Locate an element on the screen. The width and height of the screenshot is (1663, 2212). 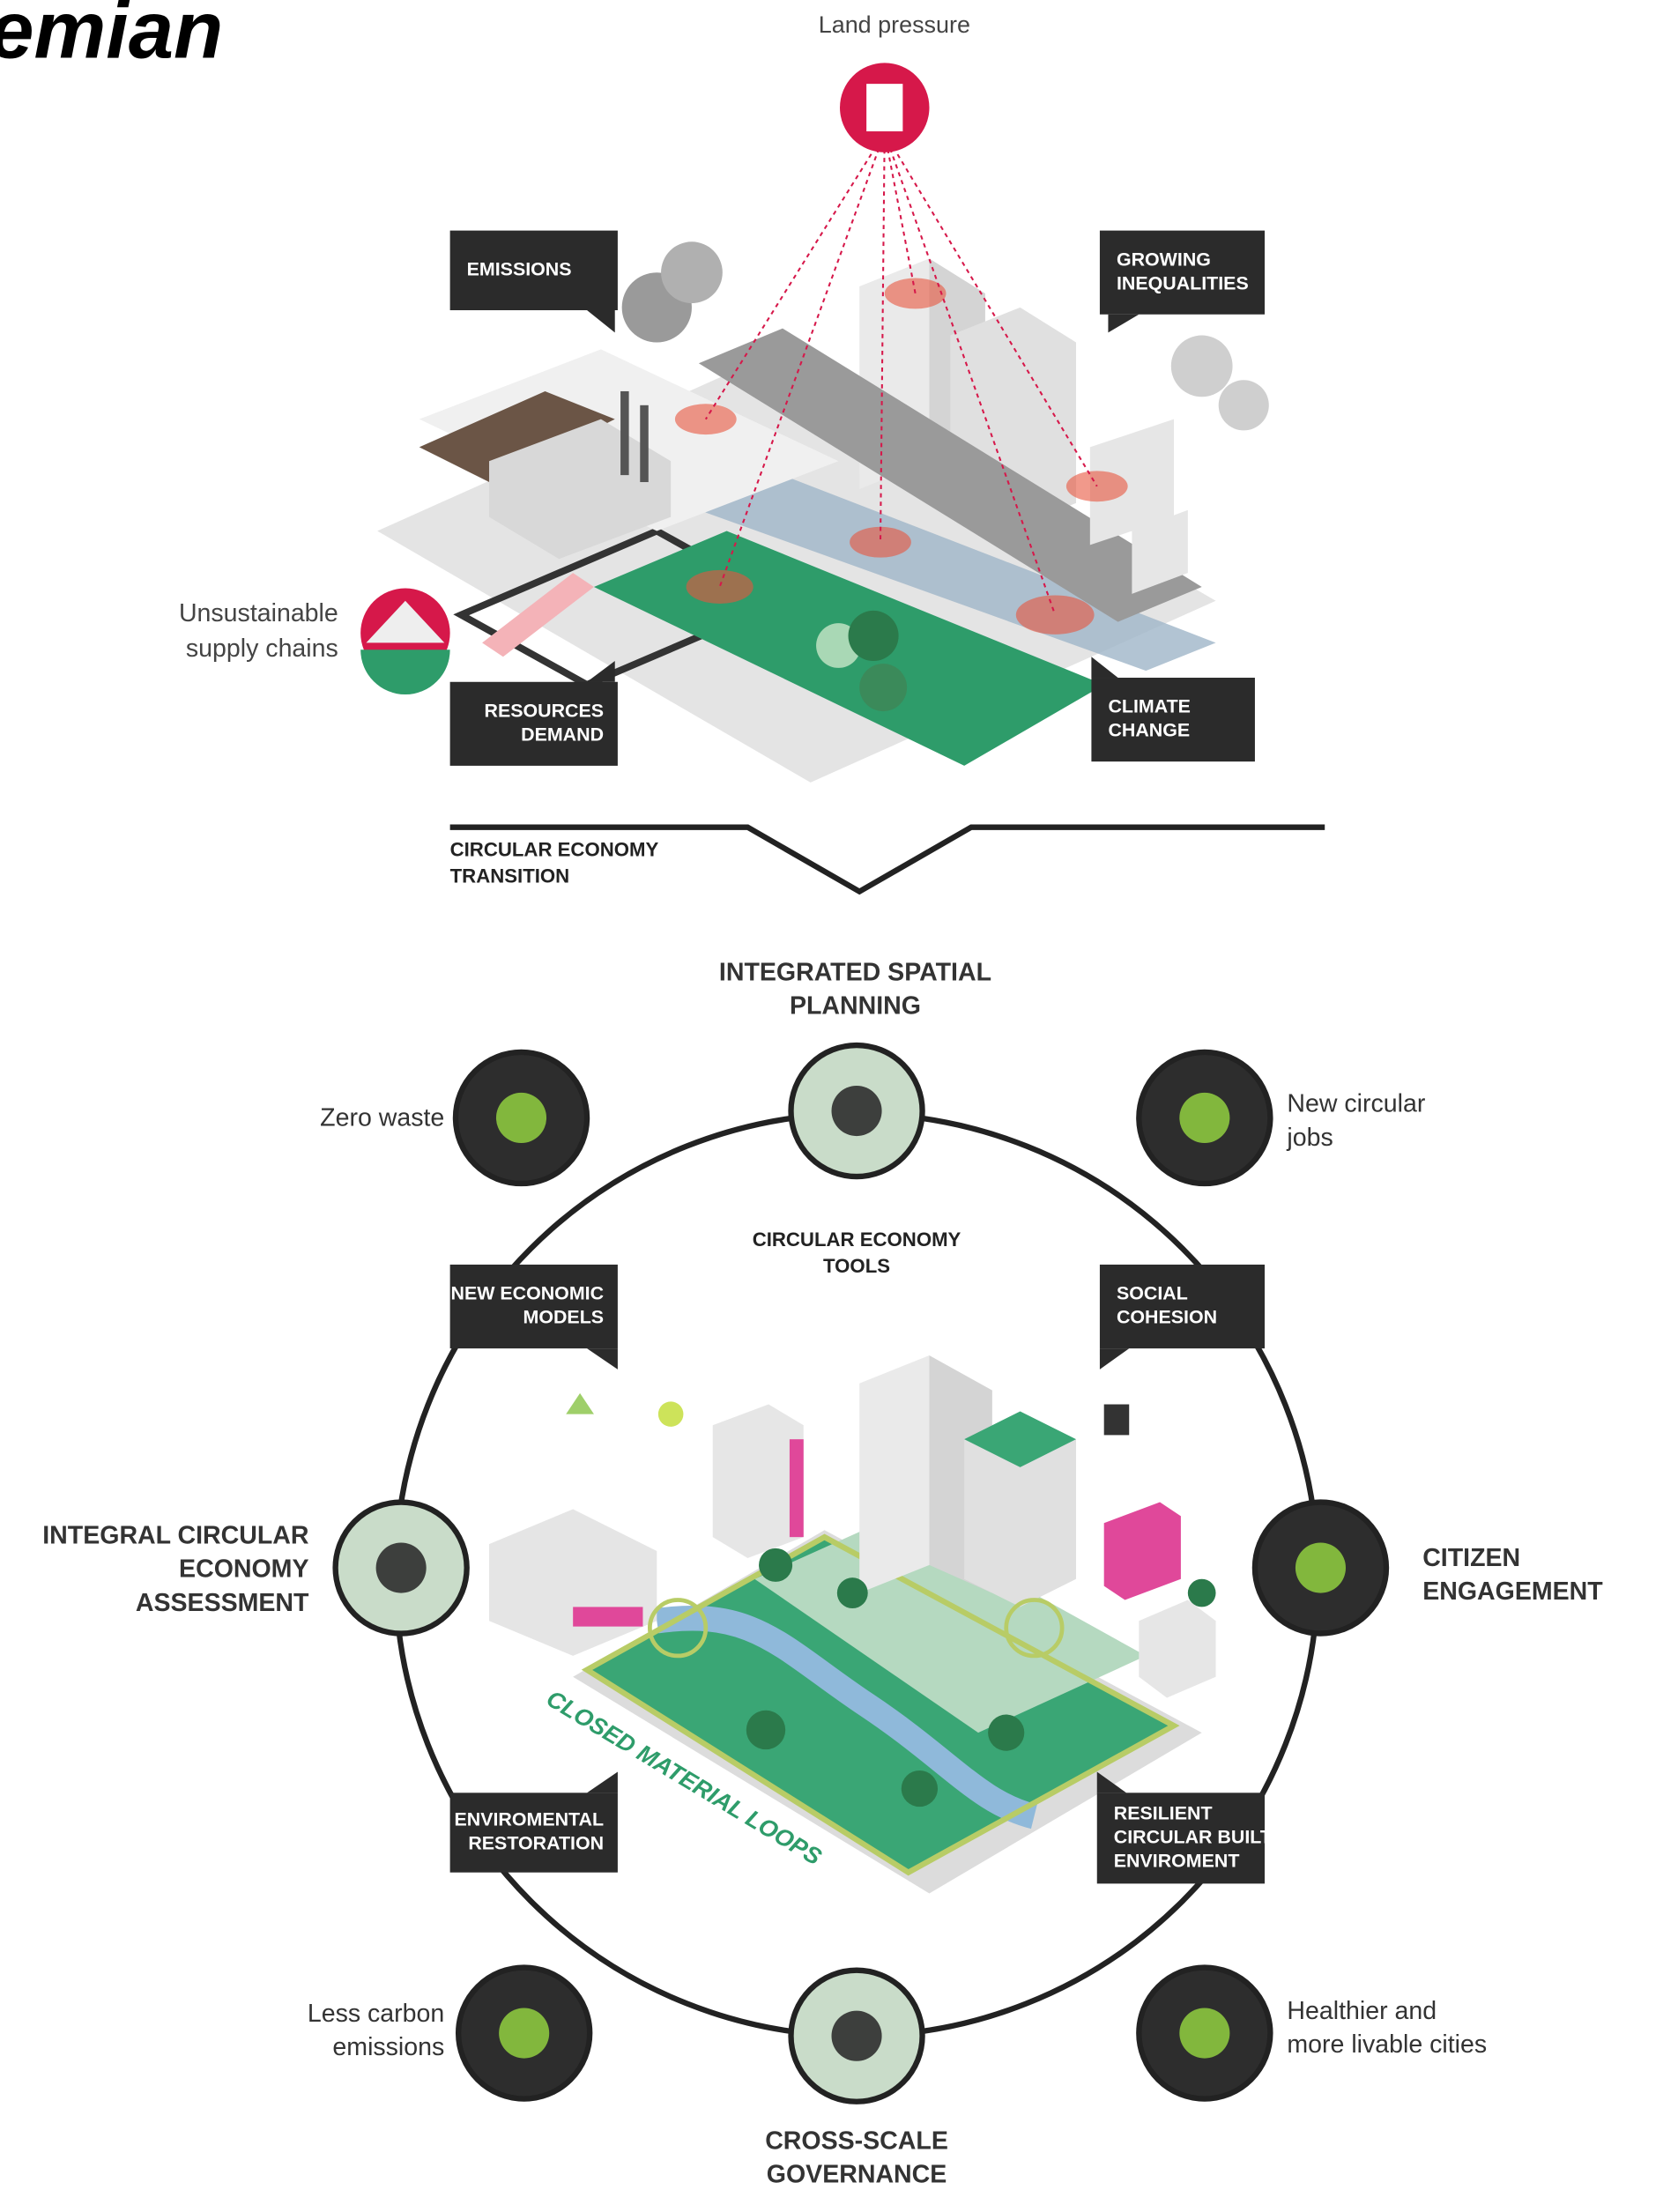
land-pressure-label: Land pressure is located at coordinates (894, 24).